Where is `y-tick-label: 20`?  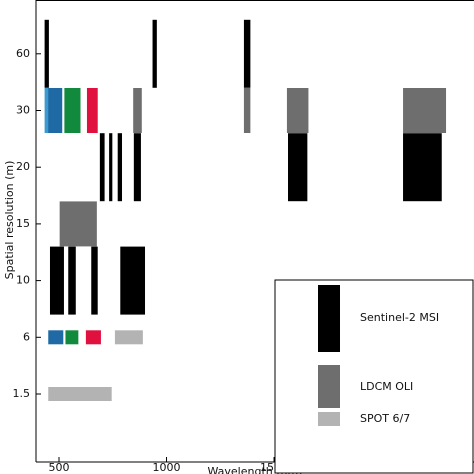 y-tick-label: 20 is located at coordinates (23, 166).